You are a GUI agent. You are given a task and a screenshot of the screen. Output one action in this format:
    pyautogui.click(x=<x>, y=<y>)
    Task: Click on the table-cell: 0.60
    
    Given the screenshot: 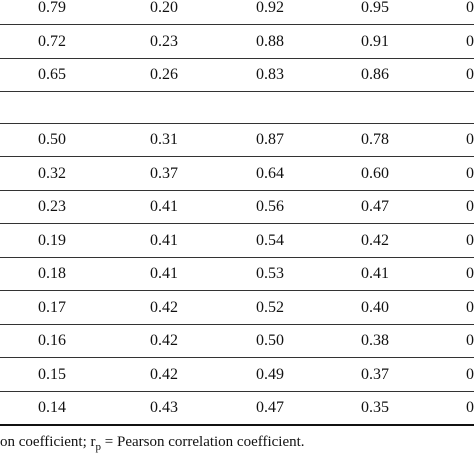 What is the action you would take?
    pyautogui.click(x=375, y=173)
    